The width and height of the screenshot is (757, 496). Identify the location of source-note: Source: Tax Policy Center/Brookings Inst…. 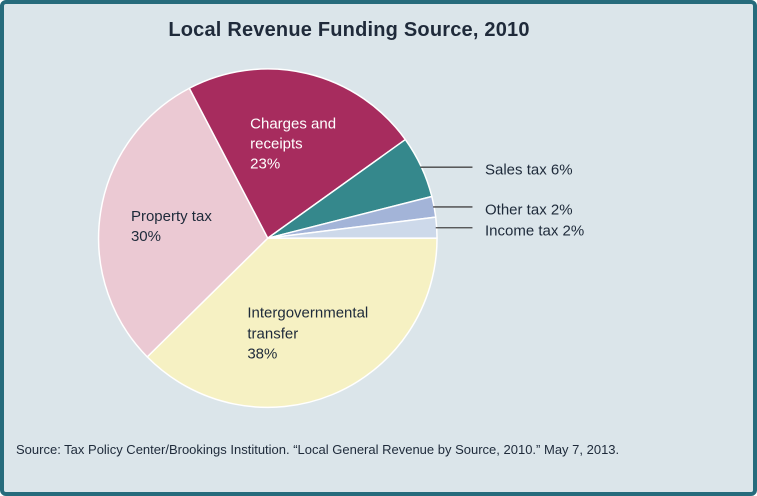
(318, 449).